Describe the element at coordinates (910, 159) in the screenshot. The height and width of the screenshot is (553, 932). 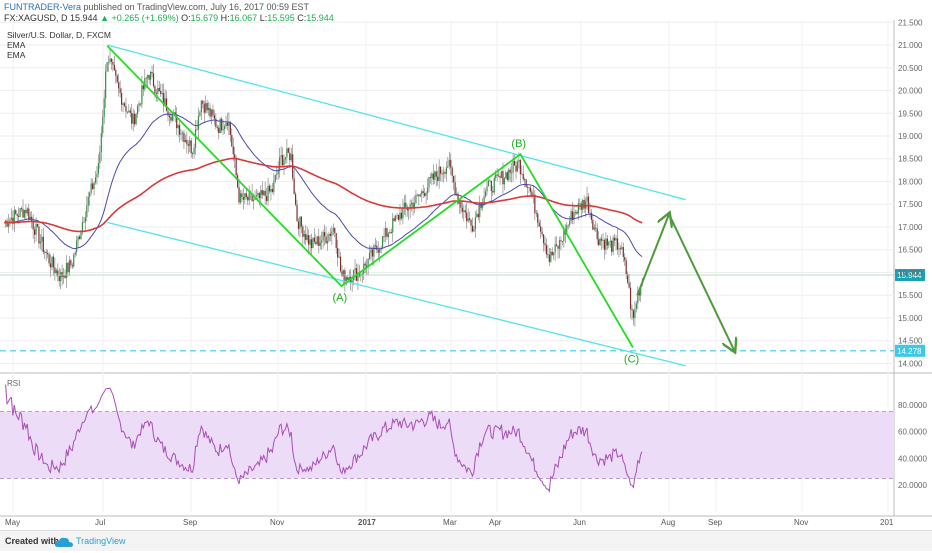
I see `price-tick-label: 18.500` at that location.